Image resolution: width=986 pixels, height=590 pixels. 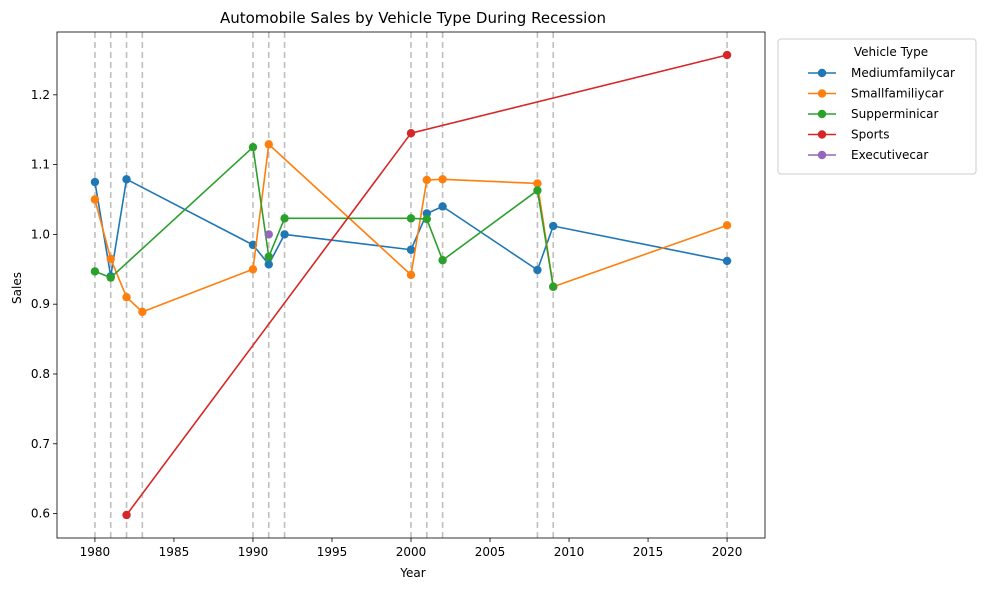 I want to click on x-tick-label: 1985, so click(x=174, y=552).